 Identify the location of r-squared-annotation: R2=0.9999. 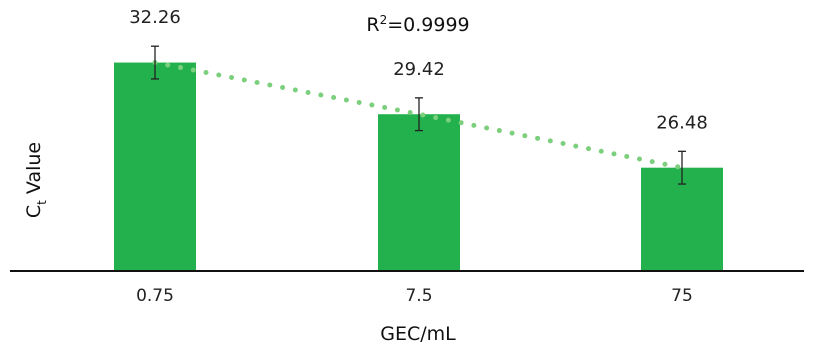
(417, 24).